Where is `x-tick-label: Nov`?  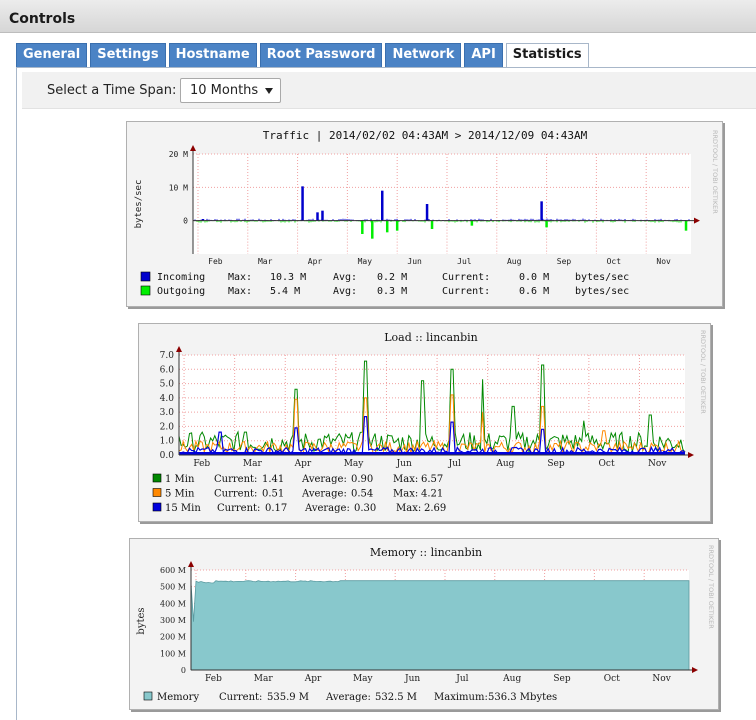
x-tick-label: Nov is located at coordinates (663, 261).